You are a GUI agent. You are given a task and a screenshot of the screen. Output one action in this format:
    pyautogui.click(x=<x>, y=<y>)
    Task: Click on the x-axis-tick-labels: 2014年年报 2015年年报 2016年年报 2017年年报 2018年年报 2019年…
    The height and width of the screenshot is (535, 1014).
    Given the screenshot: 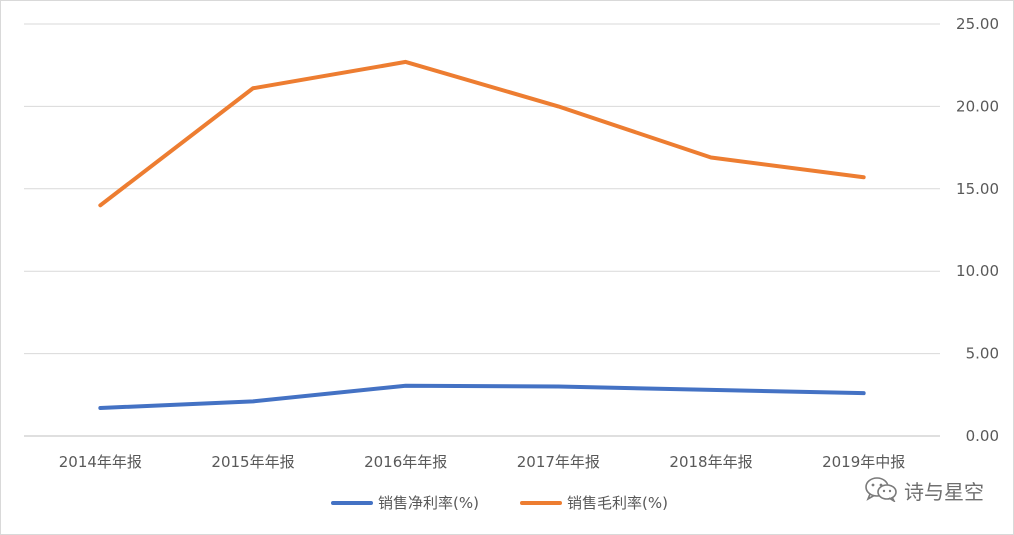 What is the action you would take?
    pyautogui.click(x=482, y=462)
    